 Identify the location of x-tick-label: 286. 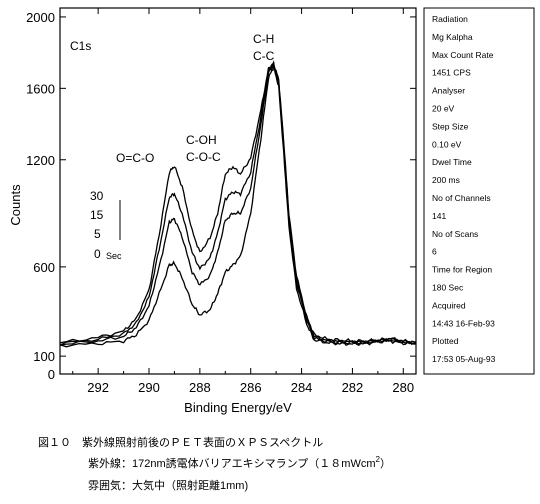
(251, 387).